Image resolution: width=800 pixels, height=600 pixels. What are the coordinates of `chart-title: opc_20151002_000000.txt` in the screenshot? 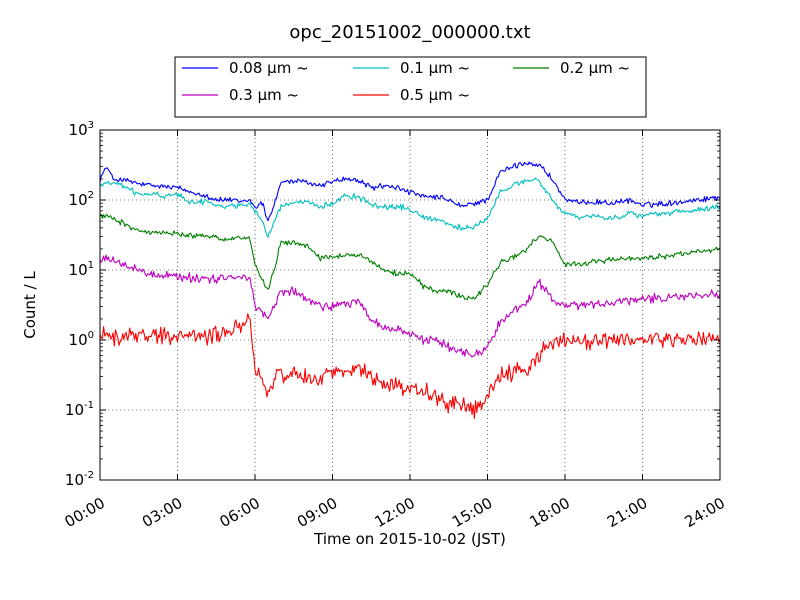 It's located at (409, 32).